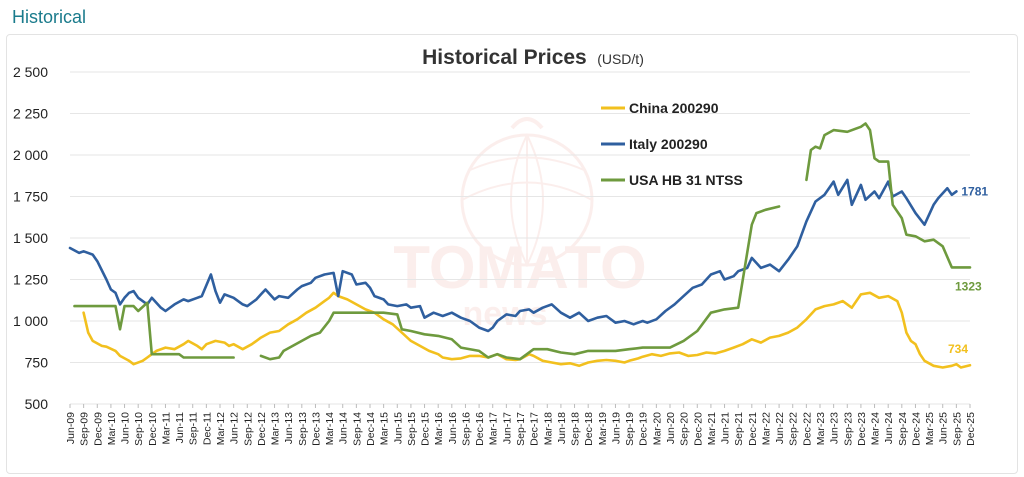  I want to click on y-tick-label: 2 250, so click(30, 114).